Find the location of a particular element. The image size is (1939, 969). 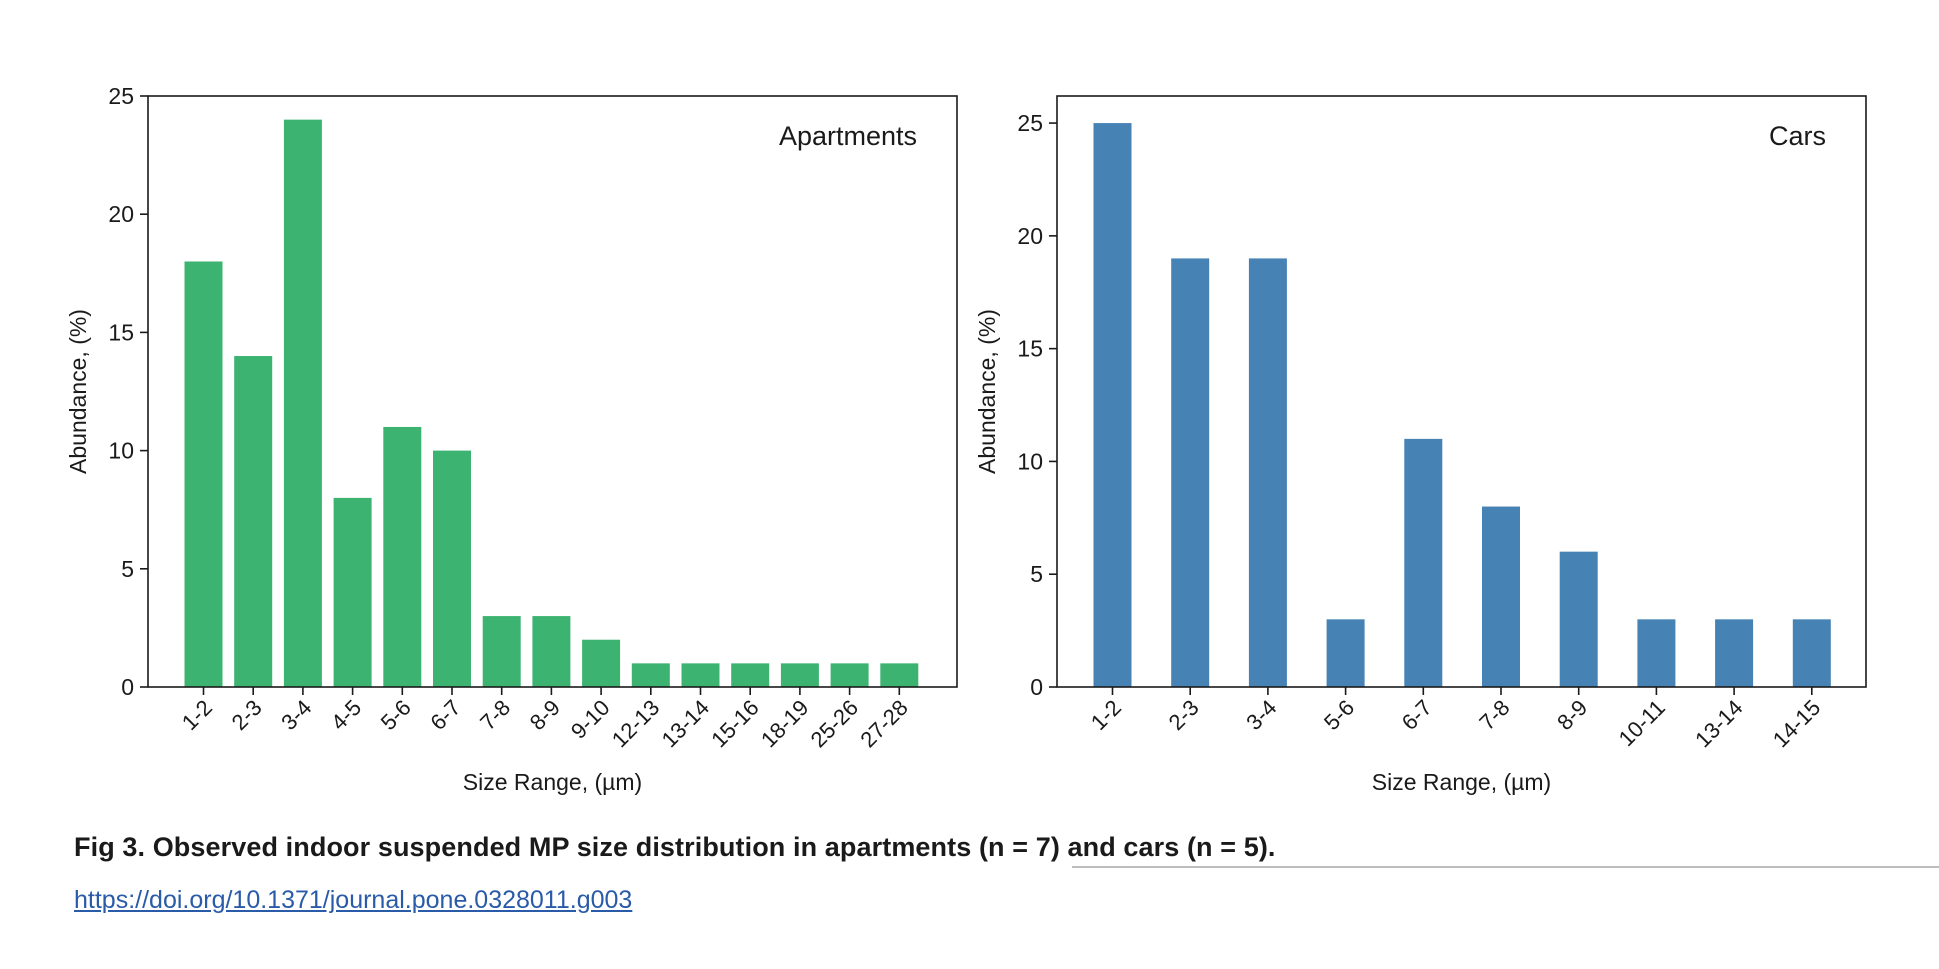

x-tick-label: 27-28 is located at coordinates (883, 723).